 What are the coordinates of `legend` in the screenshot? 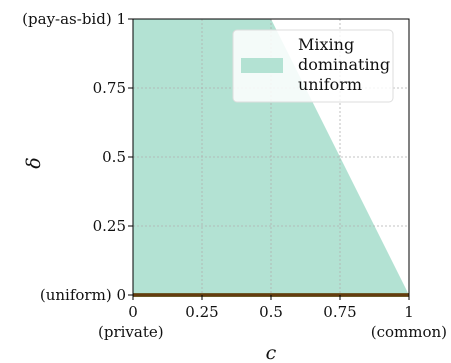 It's located at (313, 66).